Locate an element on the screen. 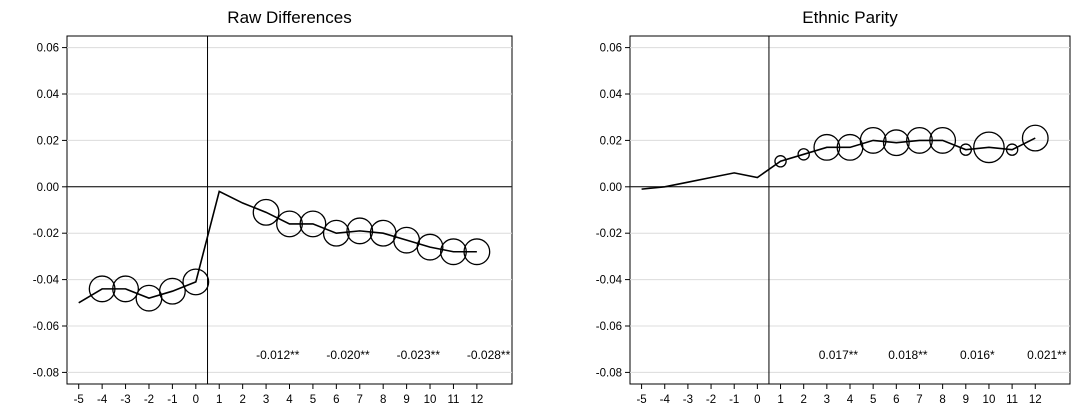  coefficient-label: 0.021** is located at coordinates (1047, 355).